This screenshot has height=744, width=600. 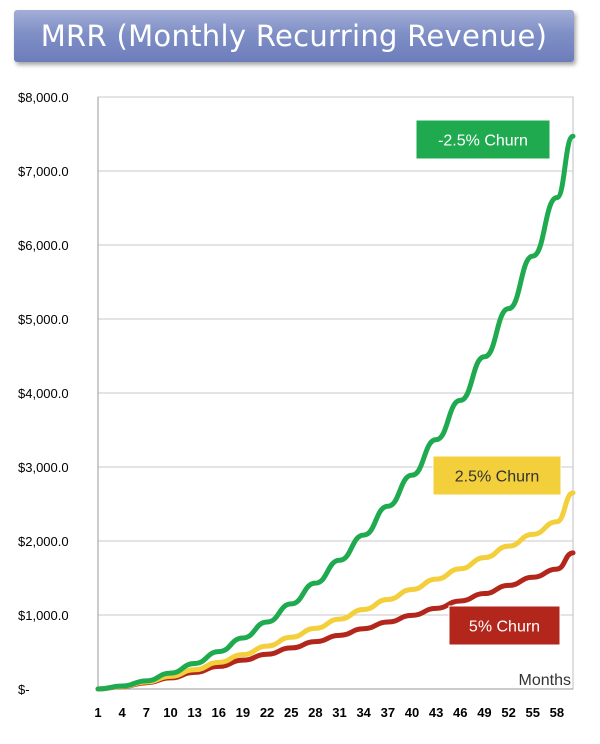 What do you see at coordinates (24, 689) in the screenshot?
I see `y-tick-label: $-` at bounding box center [24, 689].